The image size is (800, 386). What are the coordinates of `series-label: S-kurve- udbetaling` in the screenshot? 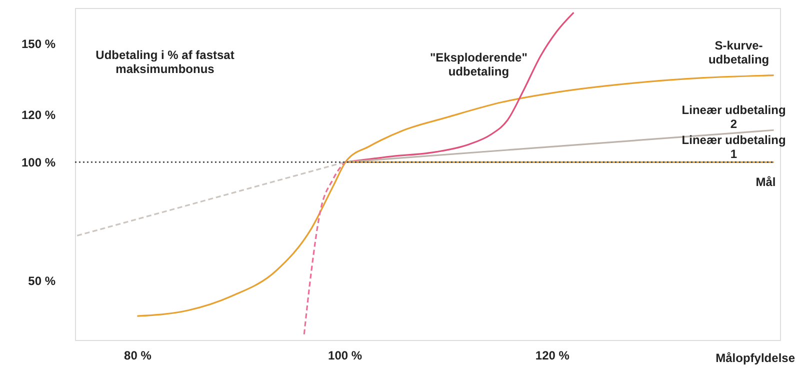 It's located at (739, 52).